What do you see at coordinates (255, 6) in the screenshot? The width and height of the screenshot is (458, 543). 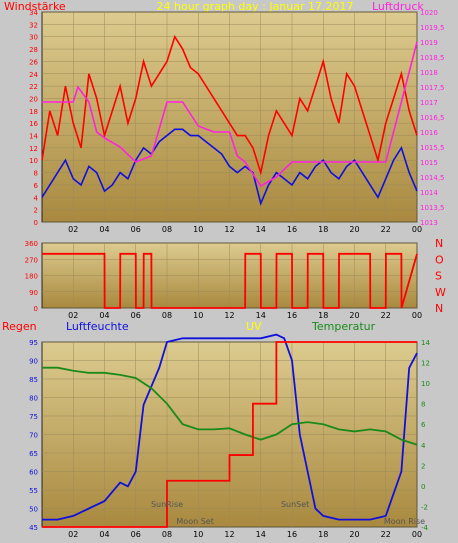 I see `chart-title: 24 hour graph day : Januar 17.2017` at bounding box center [255, 6].